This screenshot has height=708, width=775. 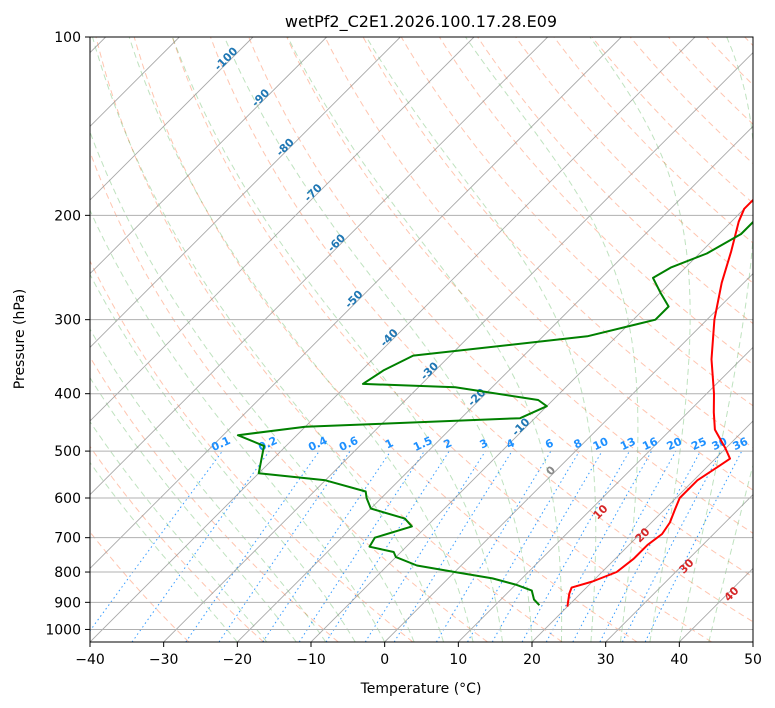 What do you see at coordinates (67, 539) in the screenshot?
I see `y-tick-label: 700` at bounding box center [67, 539].